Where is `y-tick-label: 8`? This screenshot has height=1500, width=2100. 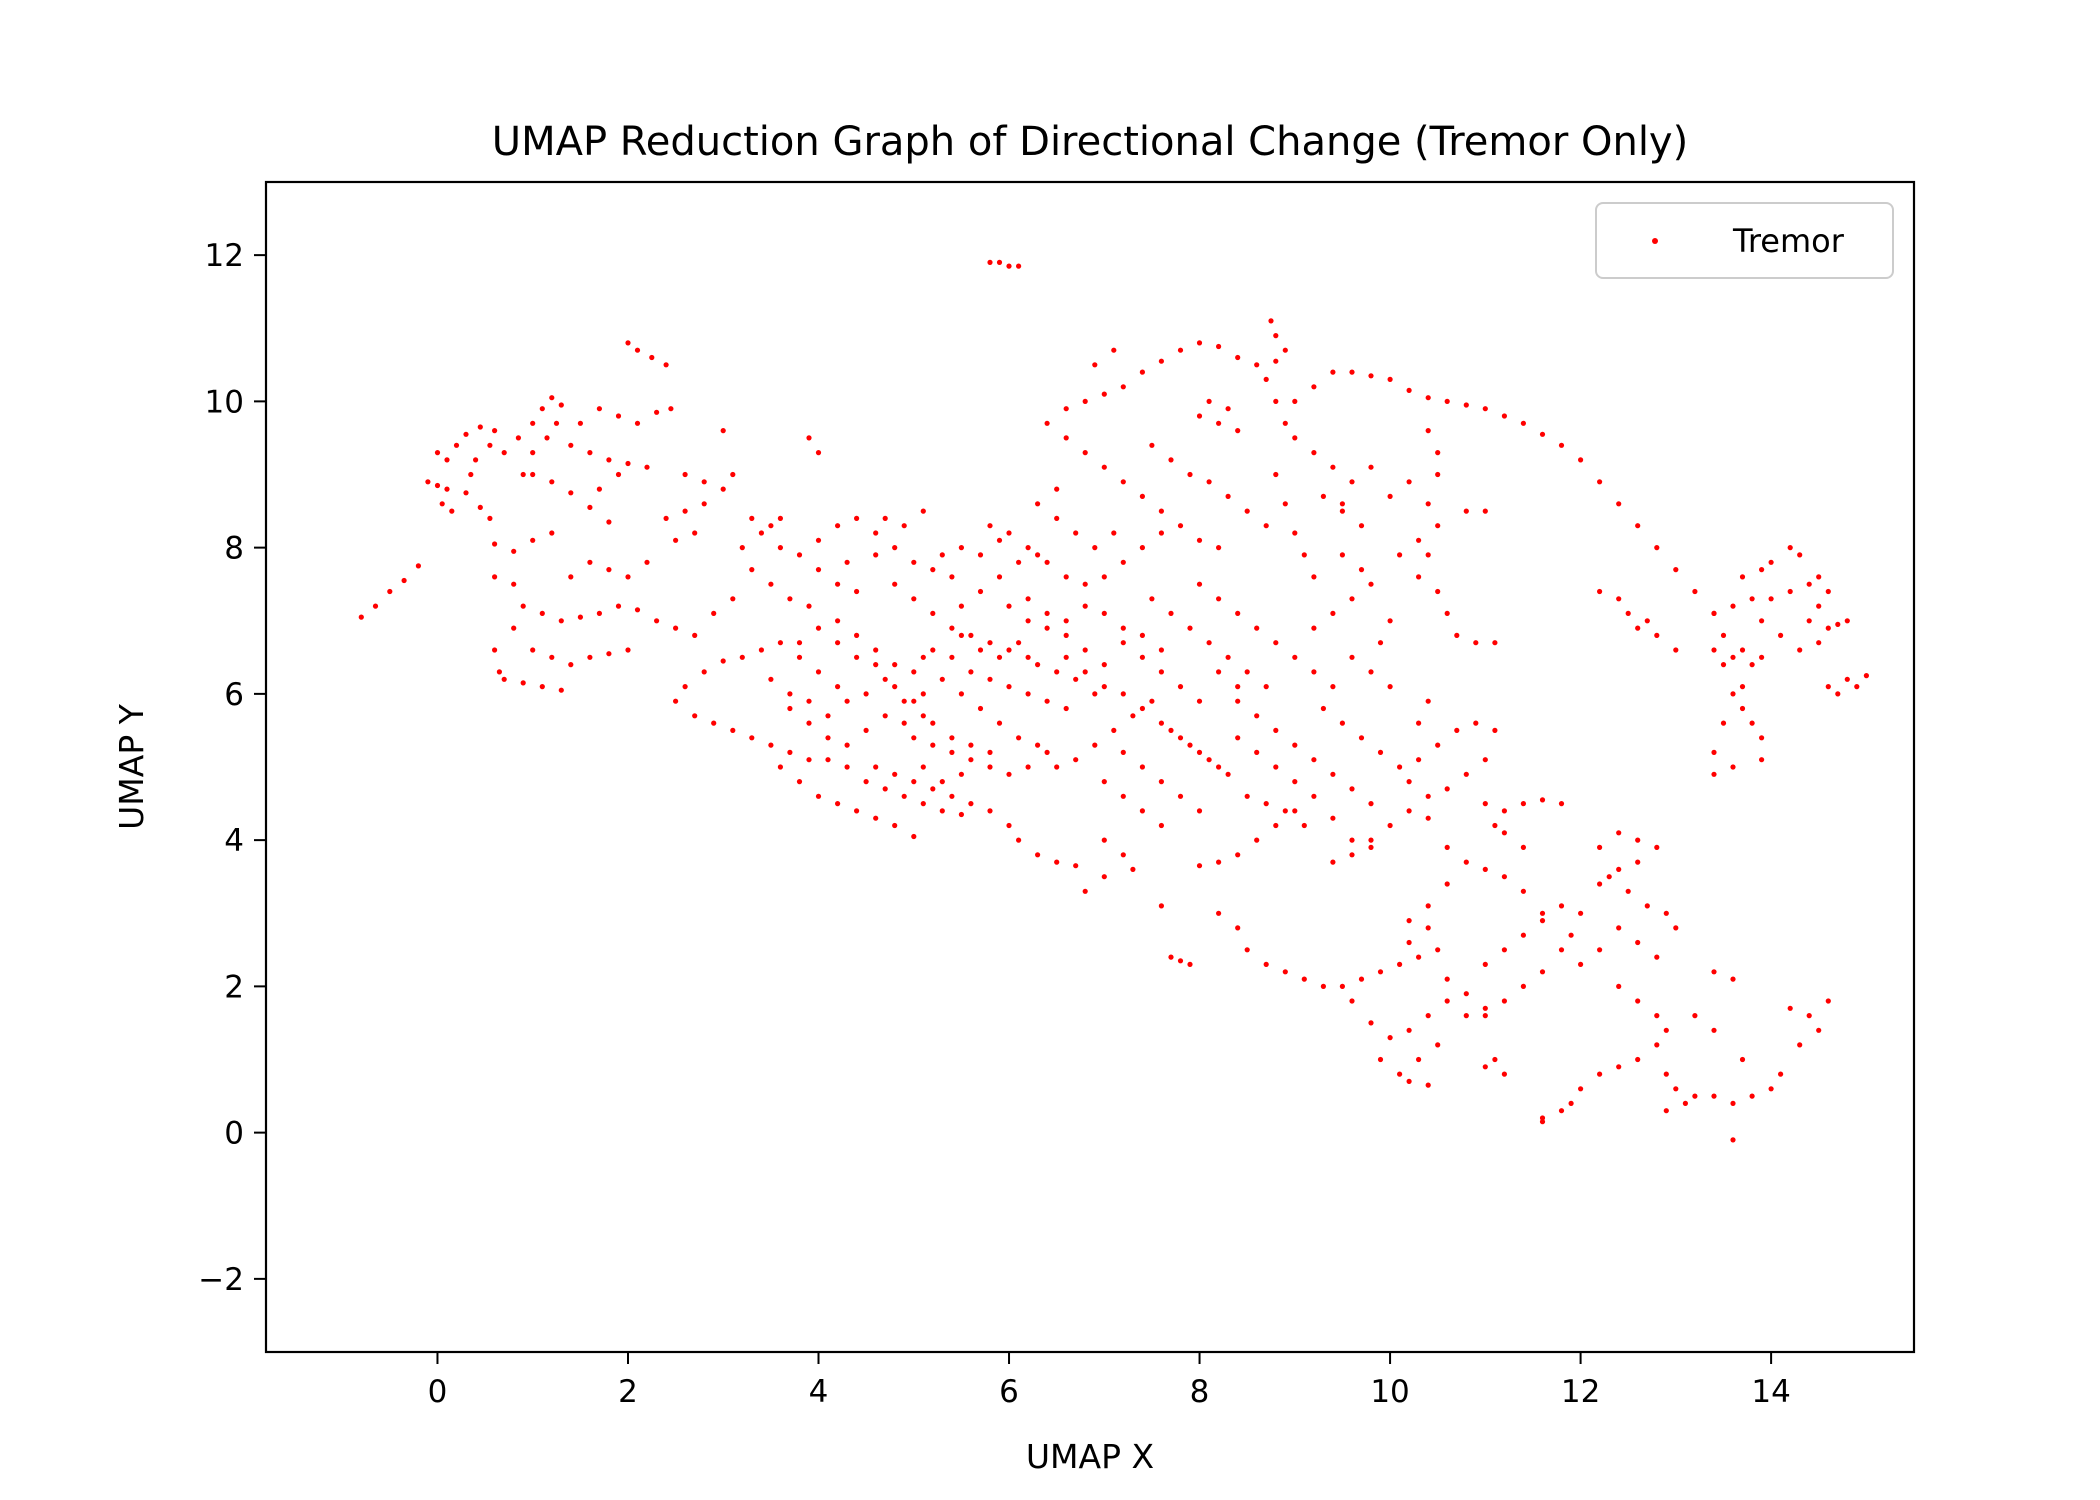
y-tick-label: 8 is located at coordinates (234, 549).